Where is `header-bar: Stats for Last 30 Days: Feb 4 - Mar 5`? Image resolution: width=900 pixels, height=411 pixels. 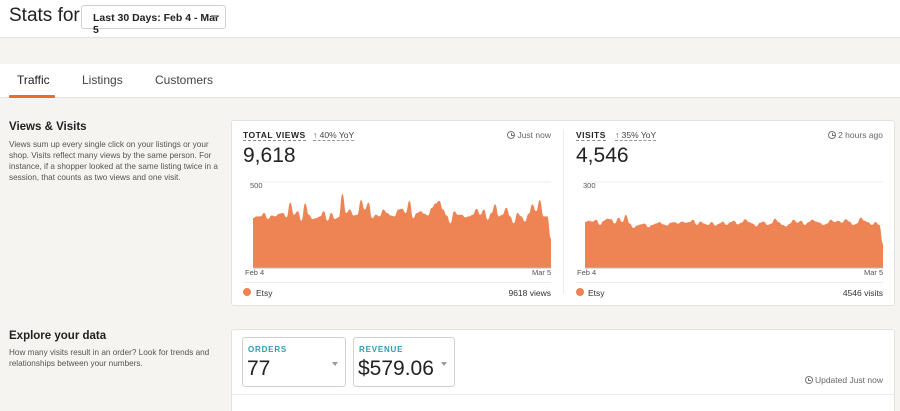 header-bar: Stats for Last 30 Days: Feb 4 - Mar 5 is located at coordinates (450, 19).